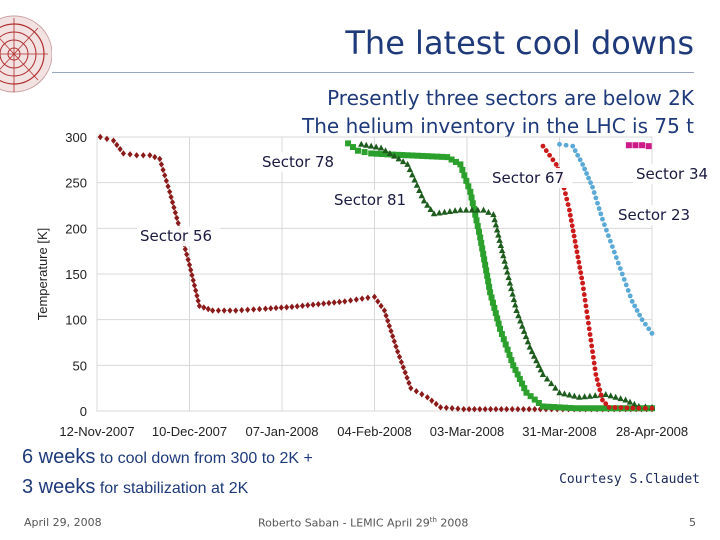 Image resolution: width=720 pixels, height=540 pixels. Describe the element at coordinates (135, 487) in the screenshot. I see `stabilization-note: 3 weeks for stabilization at 2K` at that location.